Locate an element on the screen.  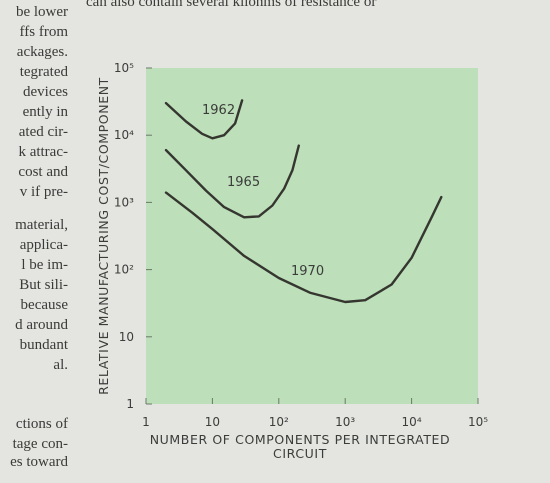
y-tick-label: 1 is located at coordinates (130, 404).